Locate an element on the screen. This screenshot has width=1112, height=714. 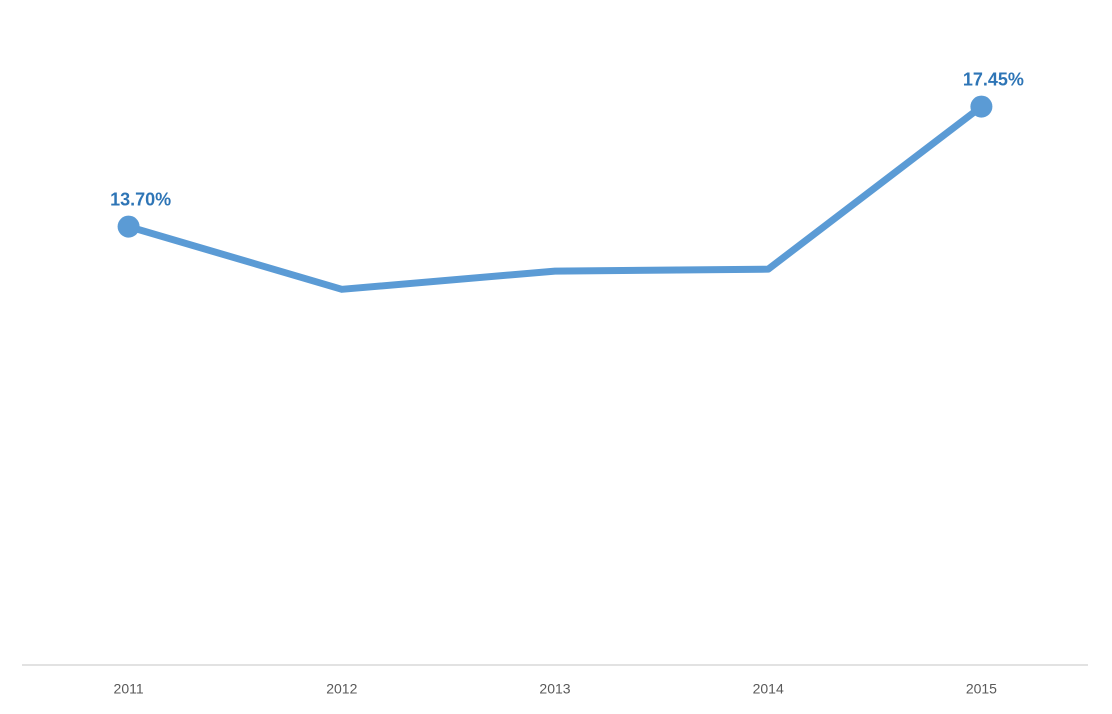
x-tick-label: 2015 is located at coordinates (981, 689).